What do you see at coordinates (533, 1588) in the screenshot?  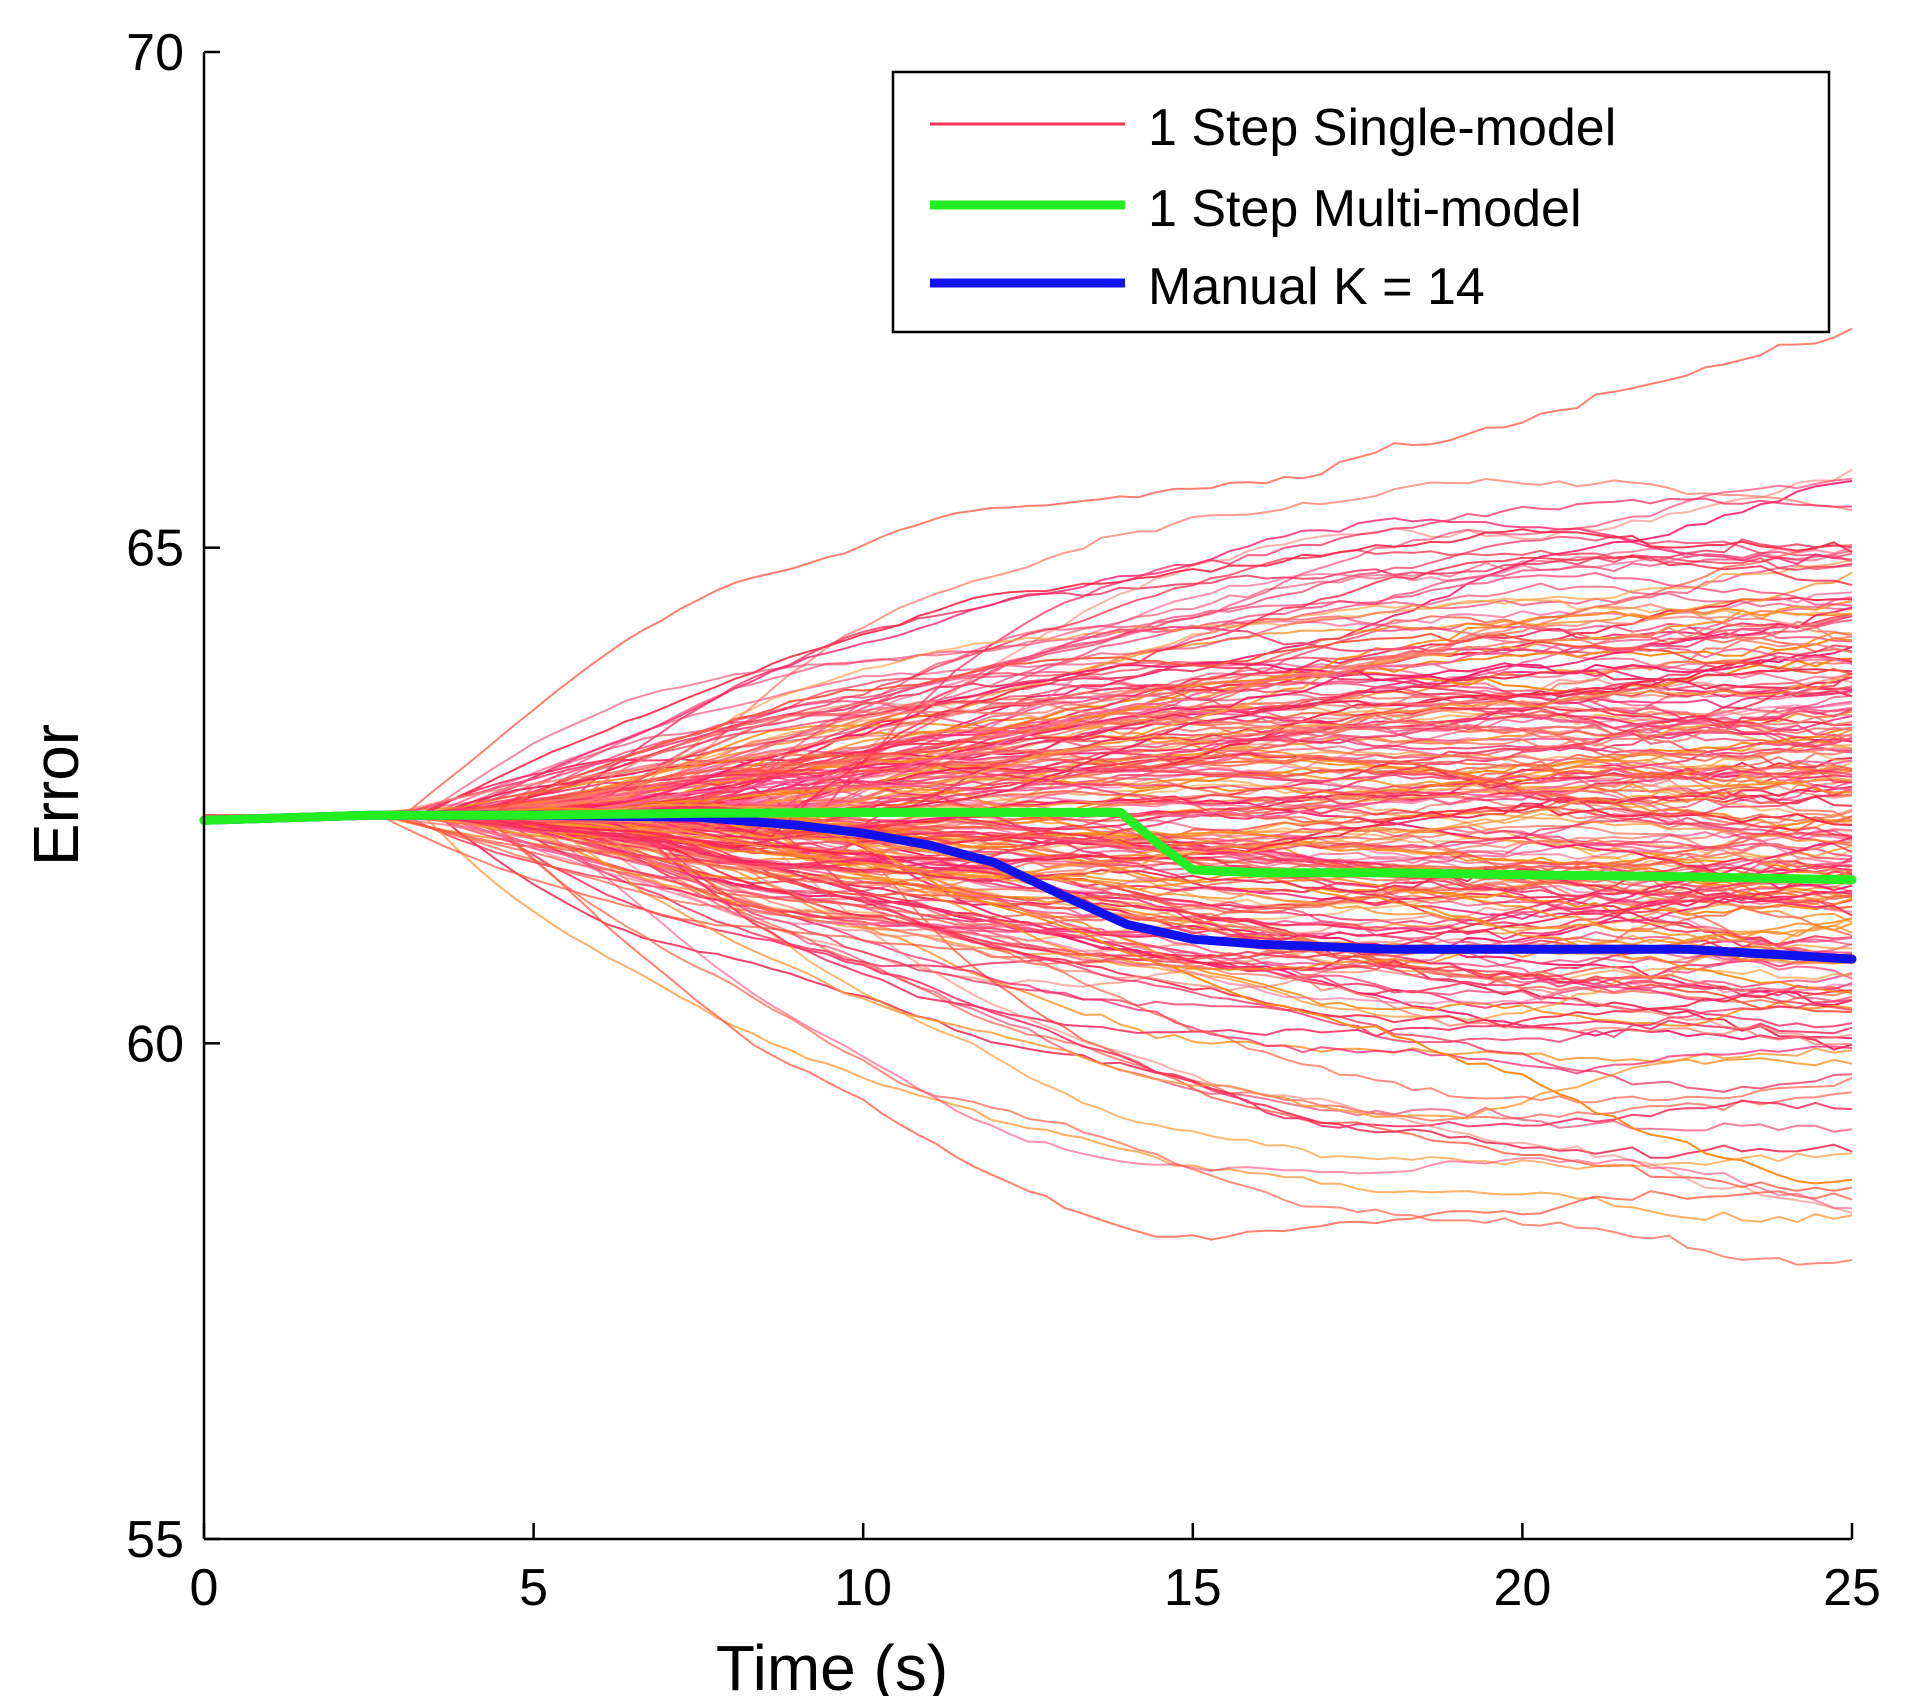 I see `x-tick-label: 5` at bounding box center [533, 1588].